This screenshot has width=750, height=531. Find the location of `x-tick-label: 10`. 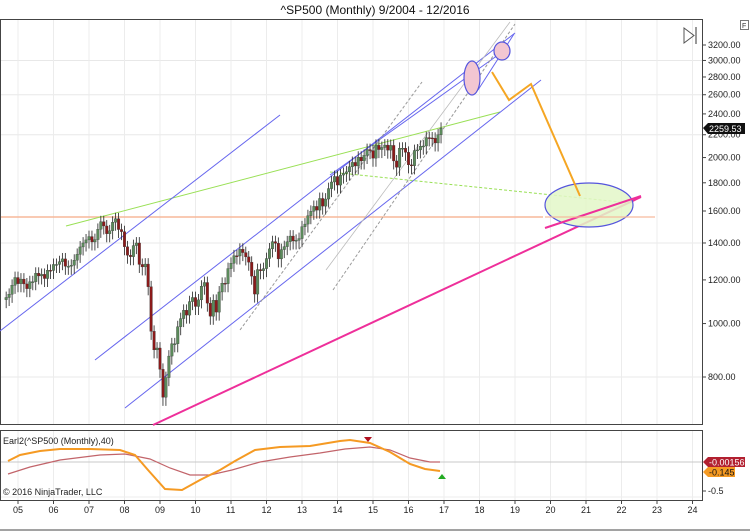

x-tick-label: 10 is located at coordinates (196, 510).